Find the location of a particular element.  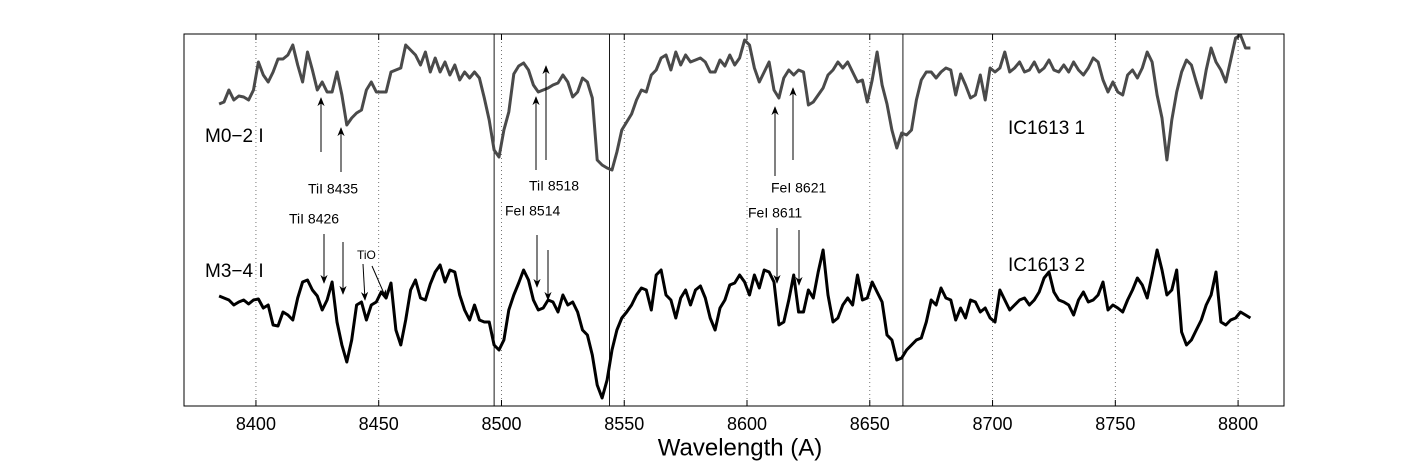

x-tick-label: 8550 is located at coordinates (624, 424).